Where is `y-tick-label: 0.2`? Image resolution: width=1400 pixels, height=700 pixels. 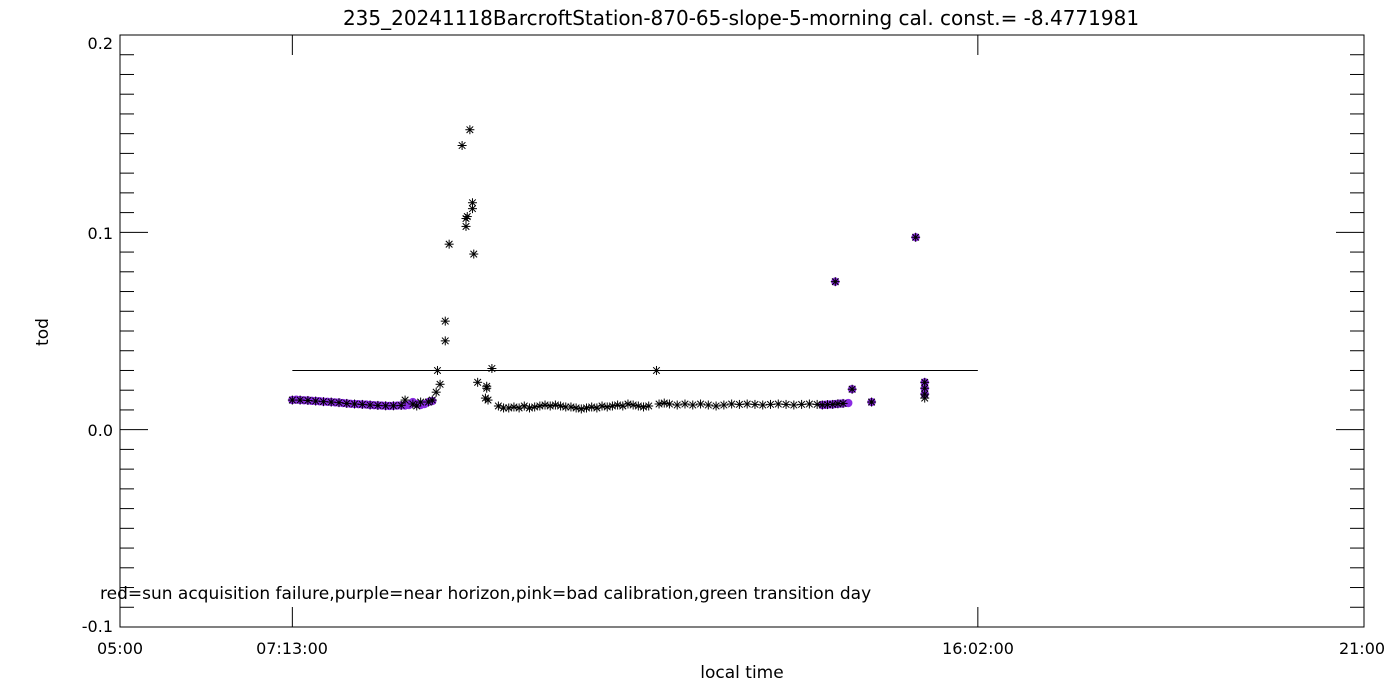 y-tick-label: 0.2 is located at coordinates (100, 43).